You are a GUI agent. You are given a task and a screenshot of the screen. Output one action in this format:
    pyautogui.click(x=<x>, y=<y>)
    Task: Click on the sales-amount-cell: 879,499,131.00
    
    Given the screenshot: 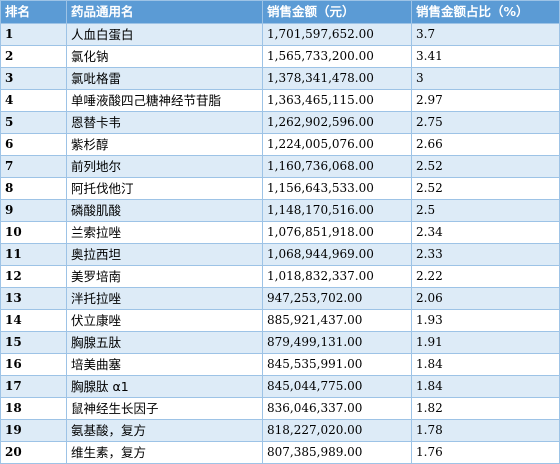 What is the action you would take?
    pyautogui.click(x=337, y=342)
    